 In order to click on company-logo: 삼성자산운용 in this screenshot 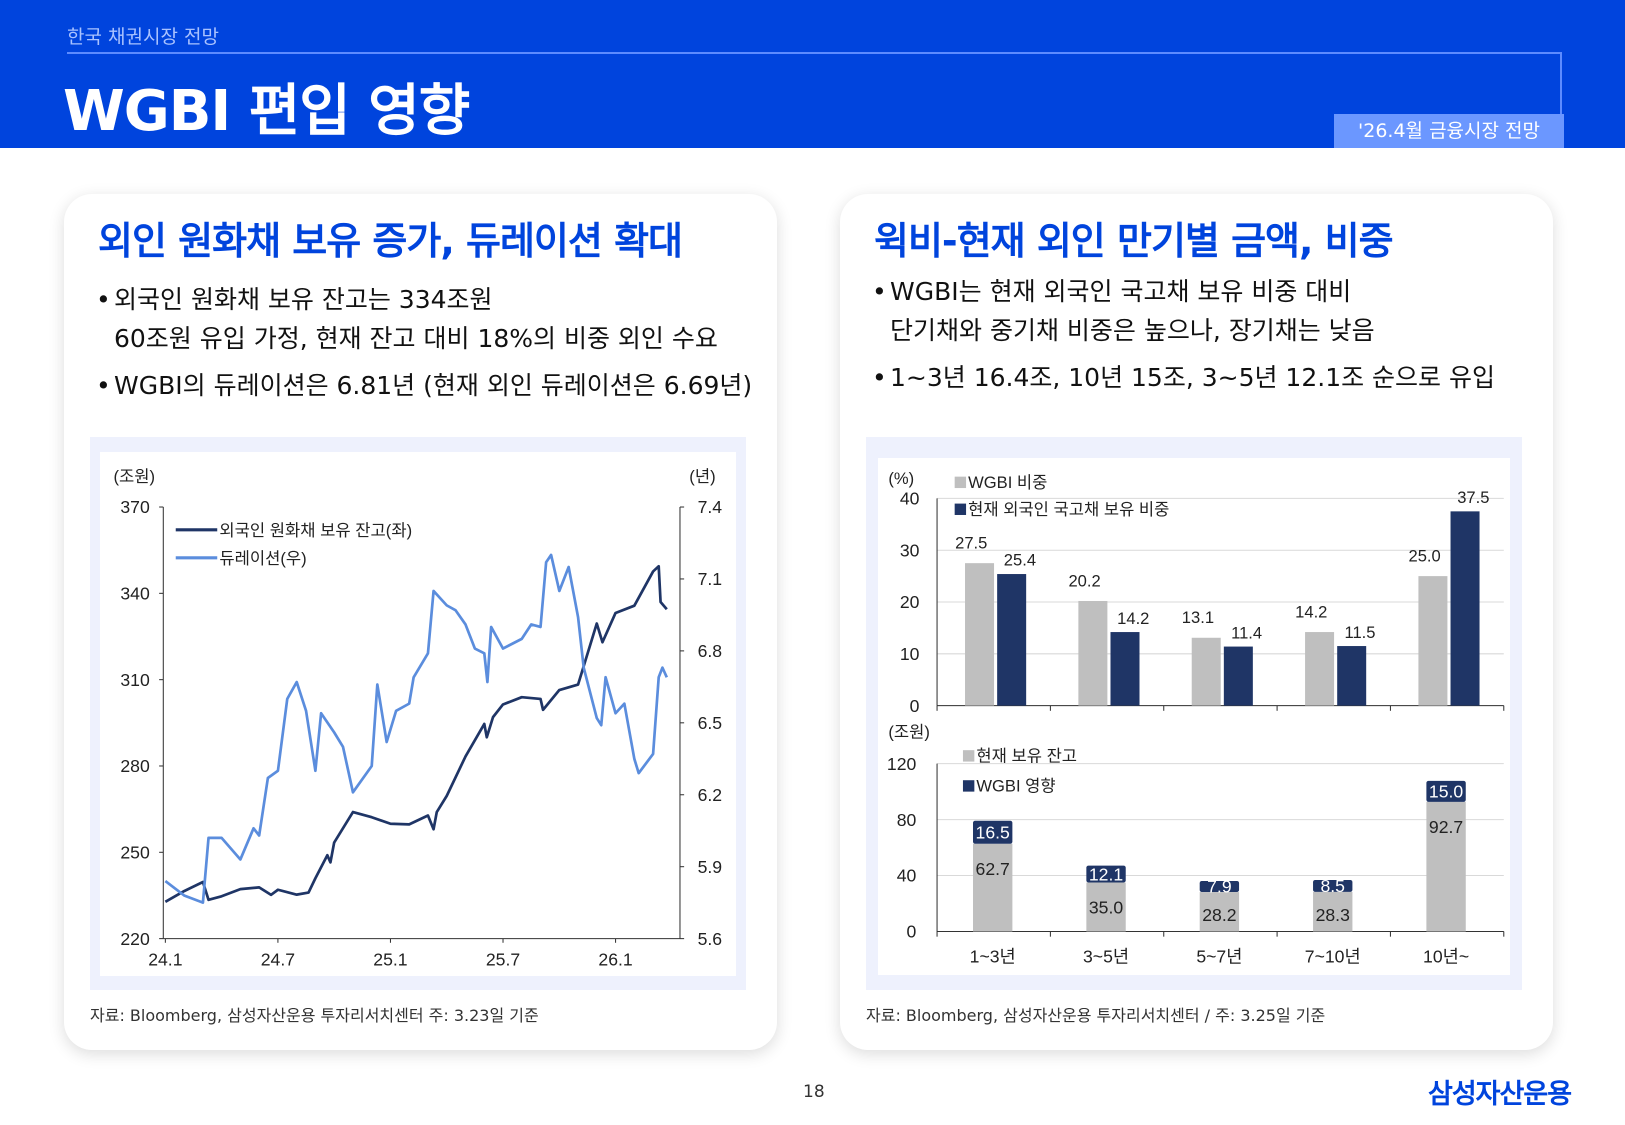, I will do `click(1500, 1094)`.